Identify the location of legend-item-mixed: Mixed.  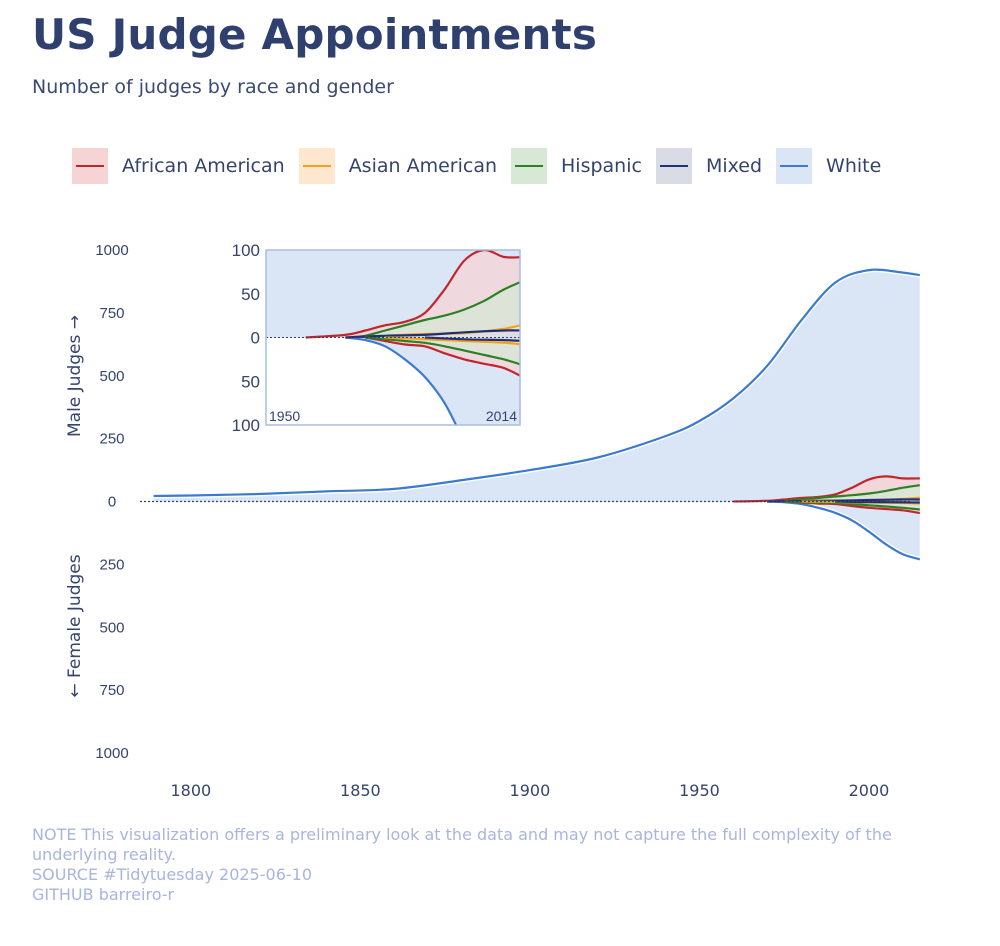
(709, 166).